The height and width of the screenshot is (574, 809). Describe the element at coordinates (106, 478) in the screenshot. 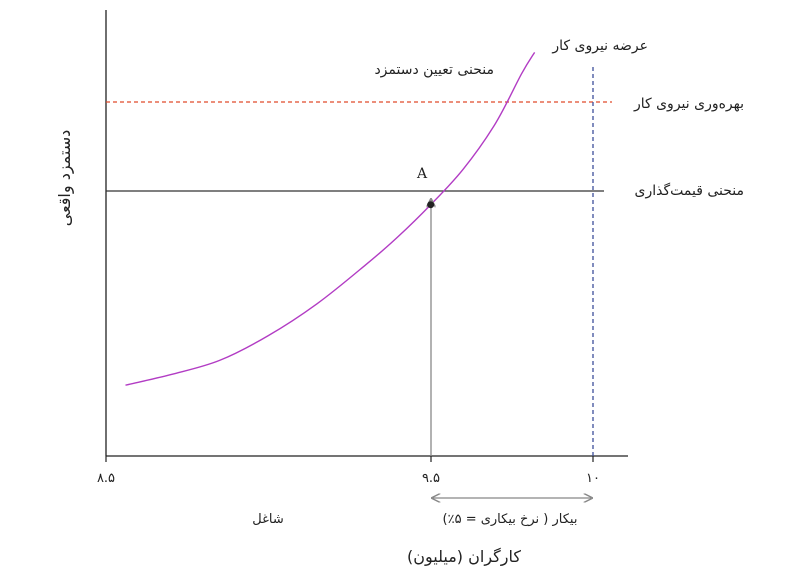

I see `x-tick-label: ۸.۵` at that location.